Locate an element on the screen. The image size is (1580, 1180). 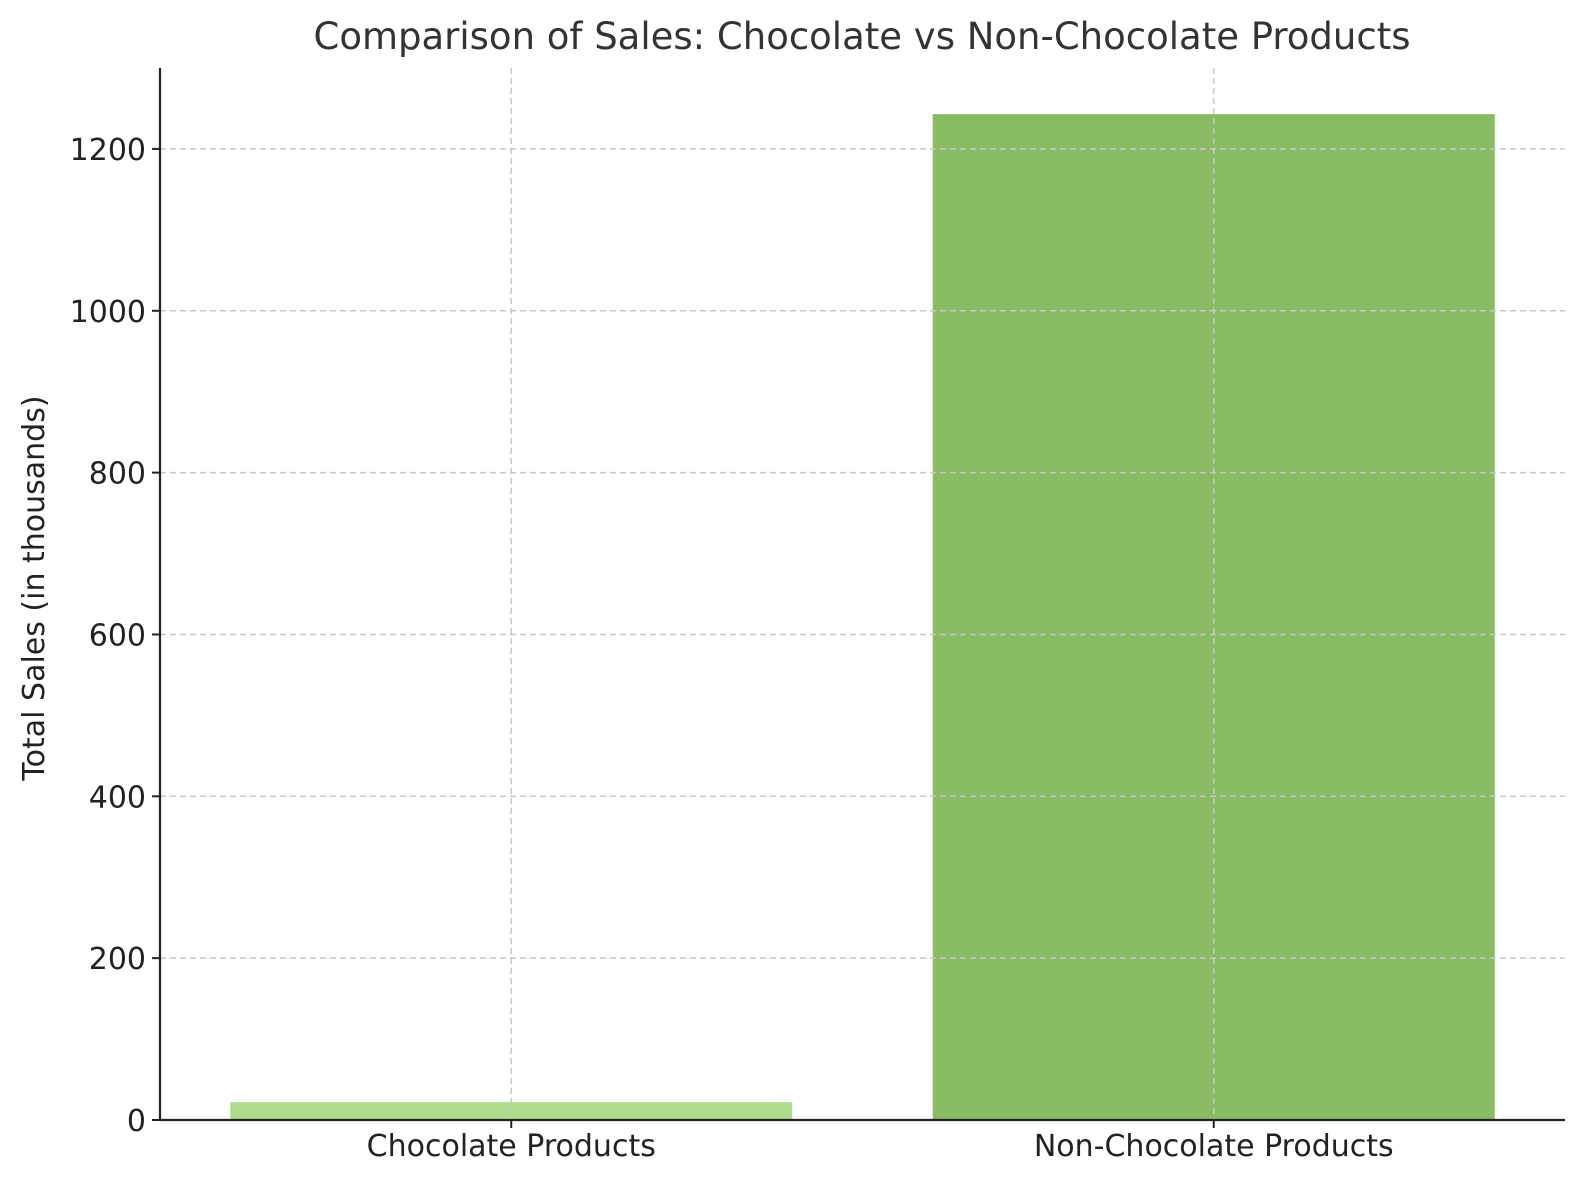
y-tick-label: 1000 is located at coordinates (108, 312).